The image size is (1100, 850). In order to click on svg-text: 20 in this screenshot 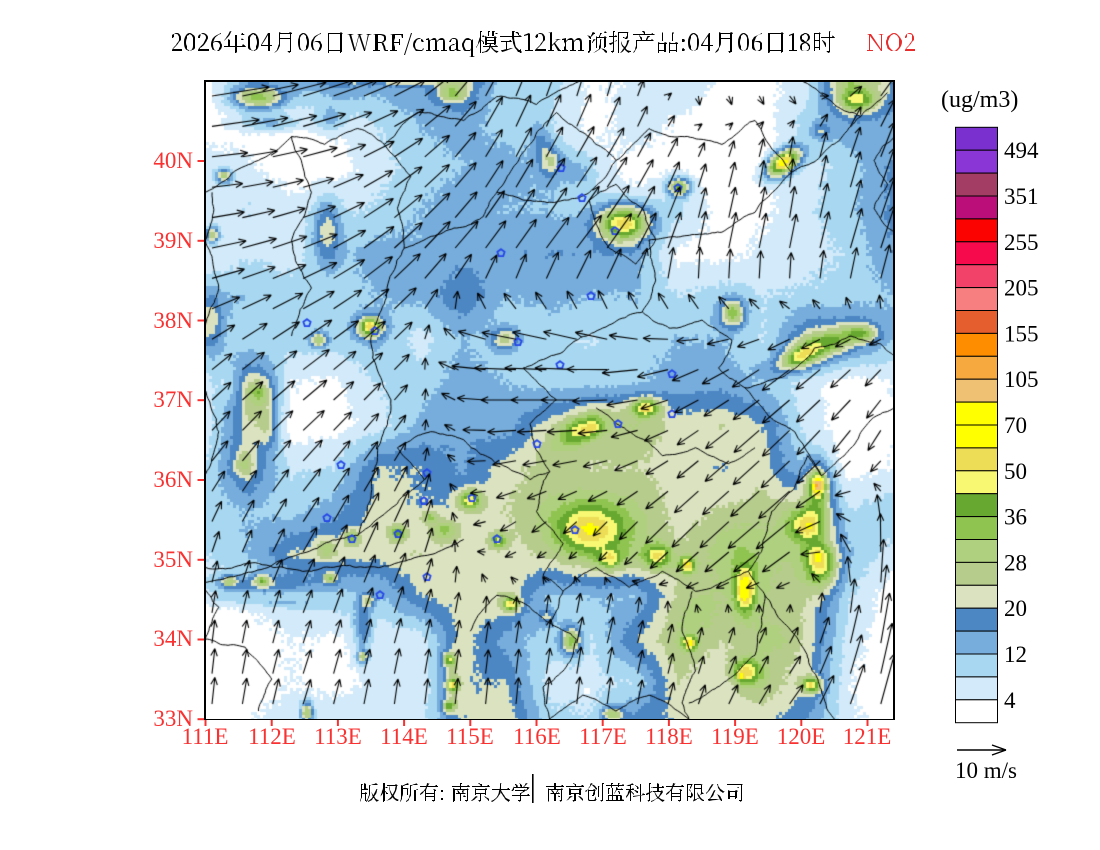, I will do `click(1015, 608)`.